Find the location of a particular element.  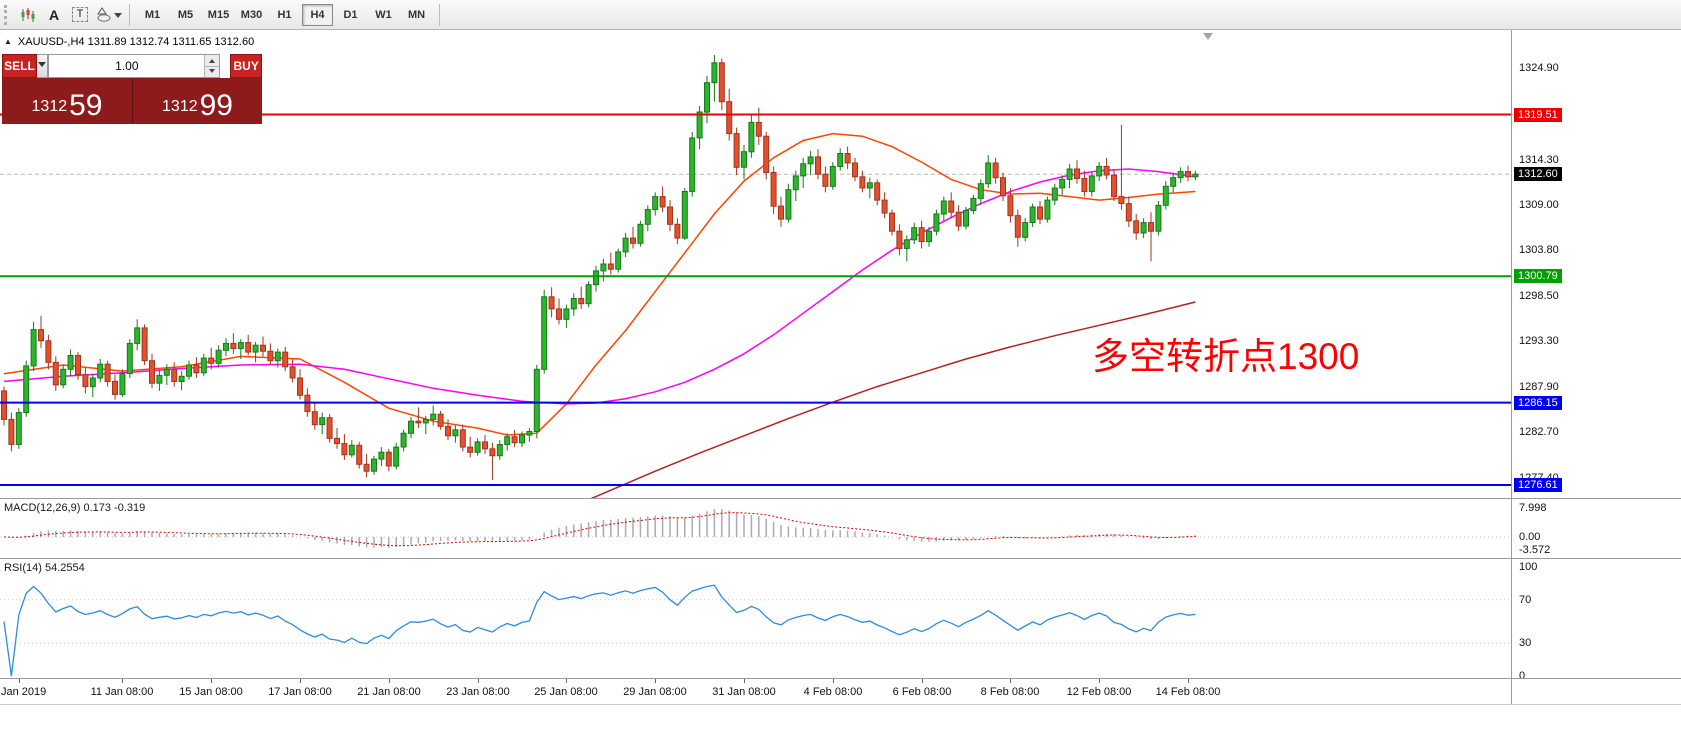

rsi-indicator-panel: RSI(14) 54.2554 is located at coordinates (755, 618).